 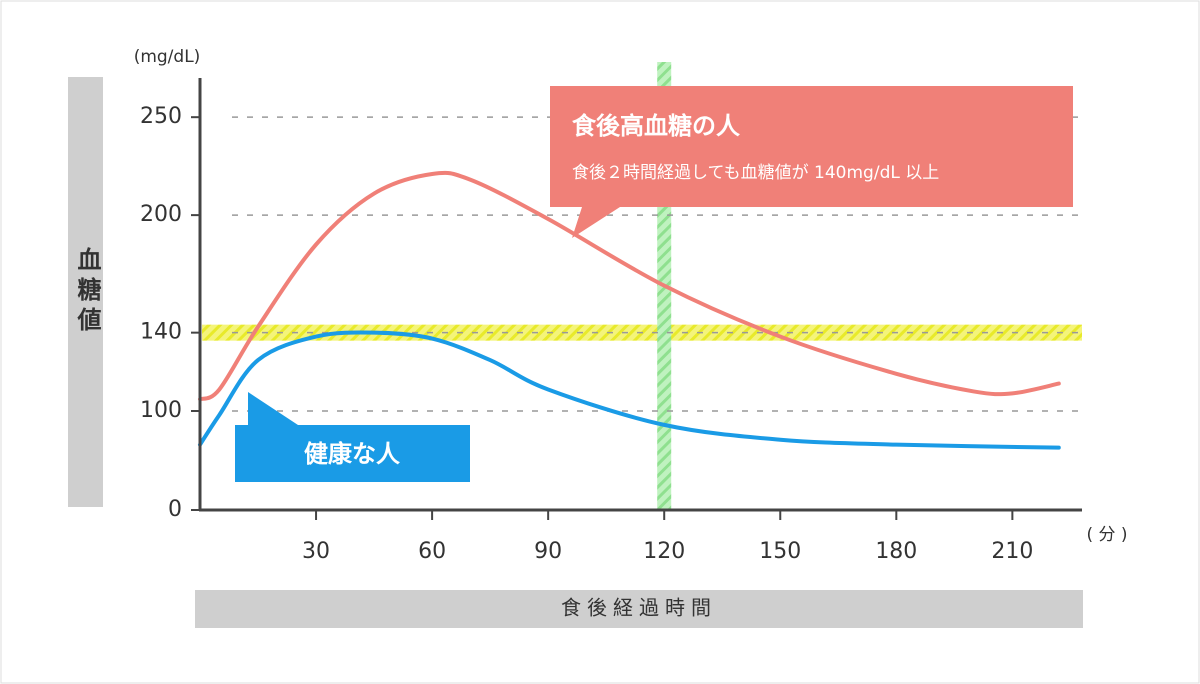 What do you see at coordinates (352, 437) in the screenshot?
I see `callout-blue` at bounding box center [352, 437].